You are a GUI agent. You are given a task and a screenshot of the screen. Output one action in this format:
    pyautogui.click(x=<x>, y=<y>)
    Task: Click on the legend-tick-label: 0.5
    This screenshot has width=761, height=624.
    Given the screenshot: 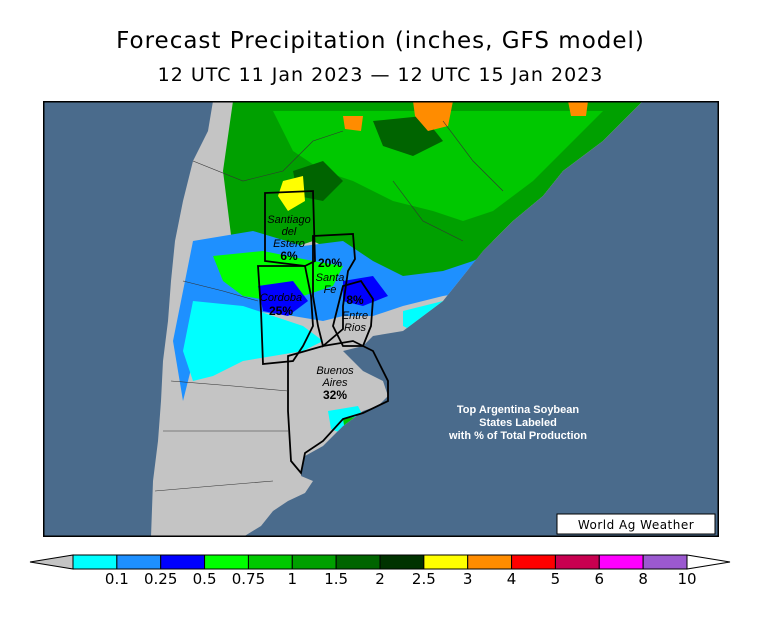 What is the action you would take?
    pyautogui.click(x=204, y=579)
    